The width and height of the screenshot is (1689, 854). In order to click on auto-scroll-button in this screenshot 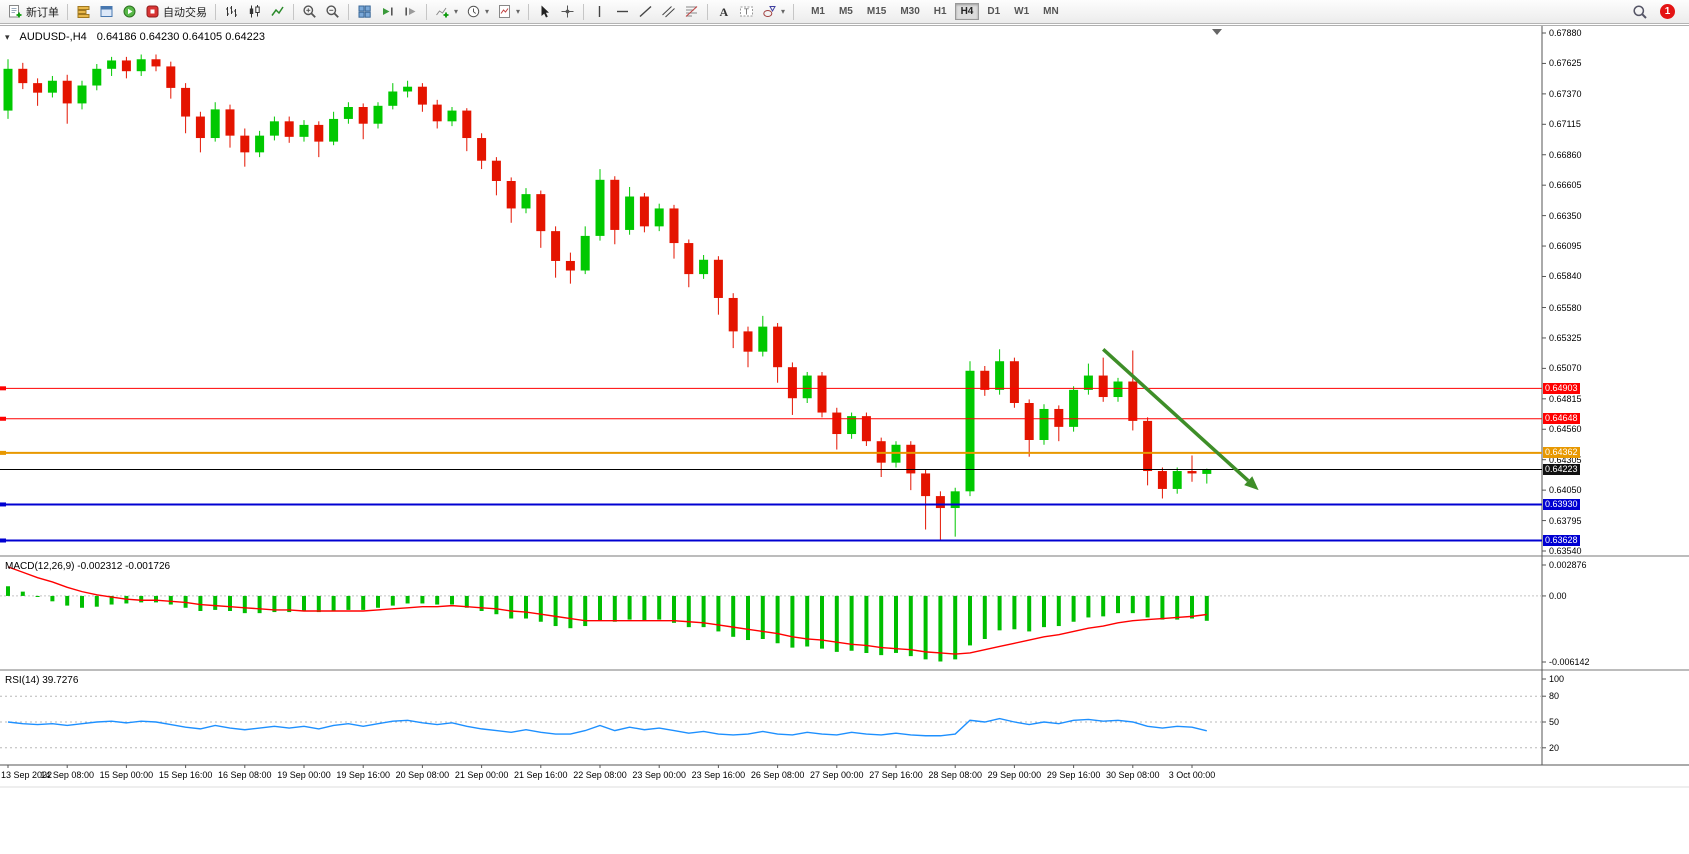, I will do `click(387, 11)`.